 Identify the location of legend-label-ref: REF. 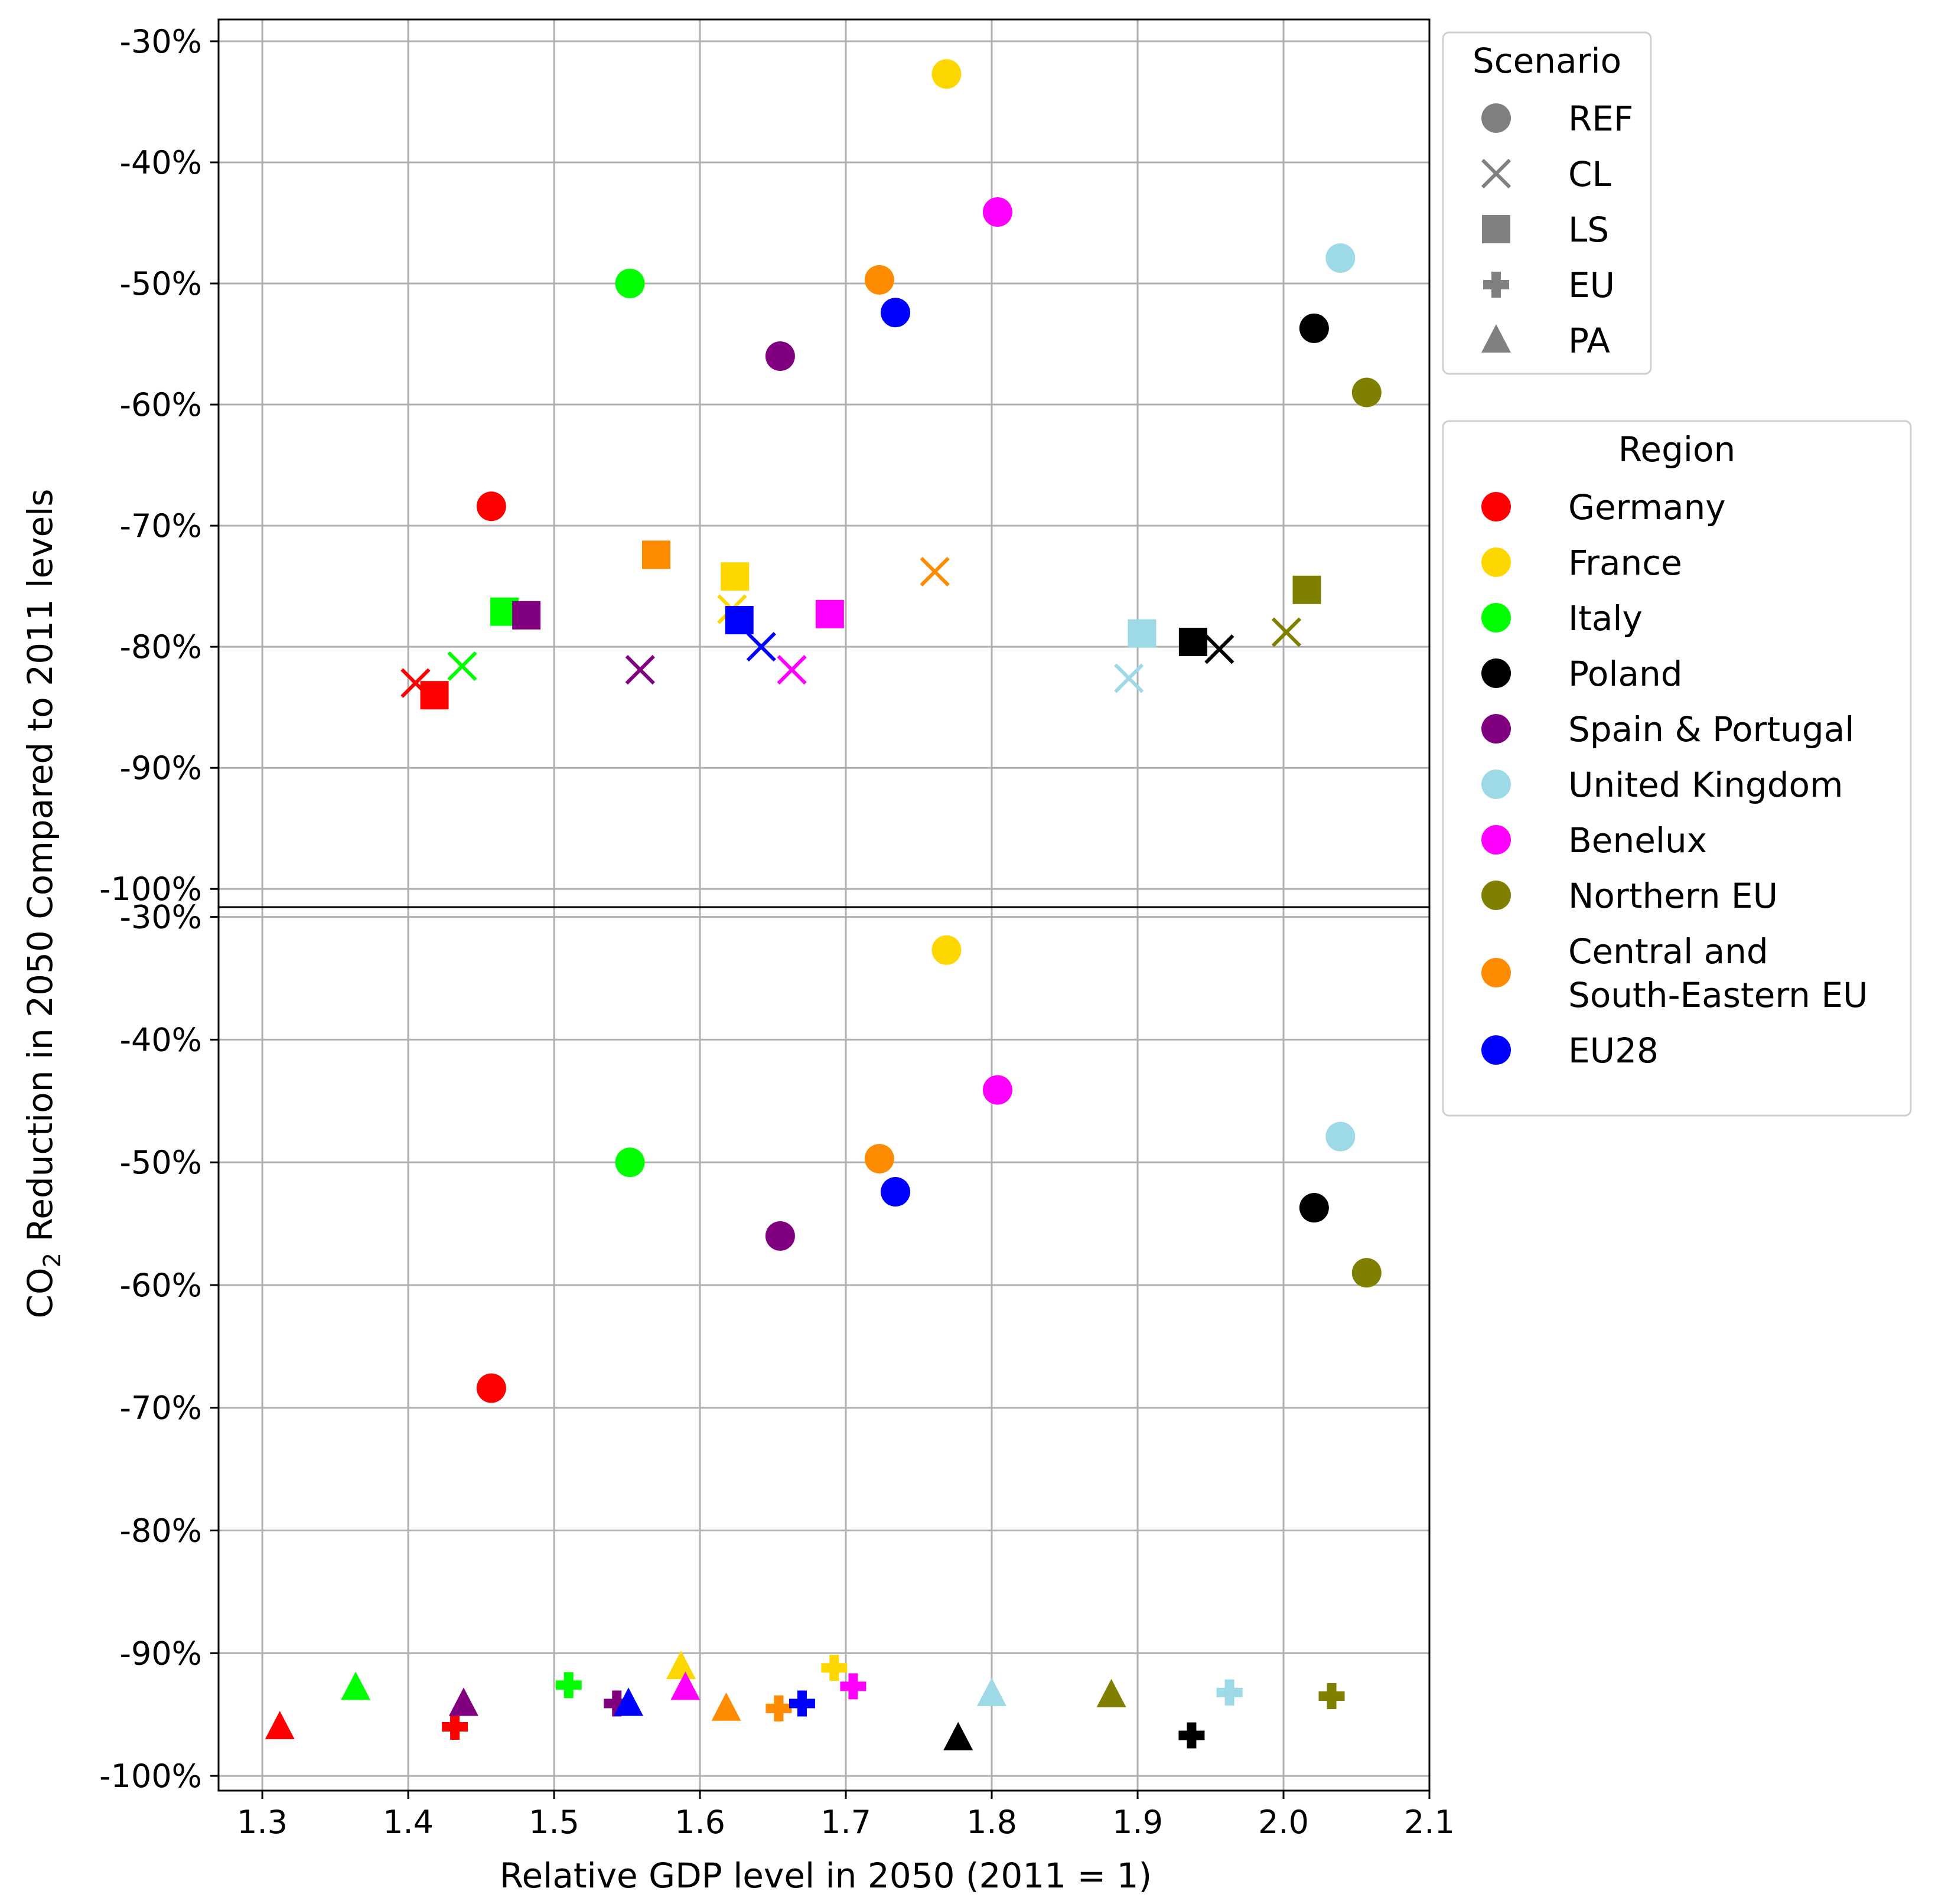
(1600, 119).